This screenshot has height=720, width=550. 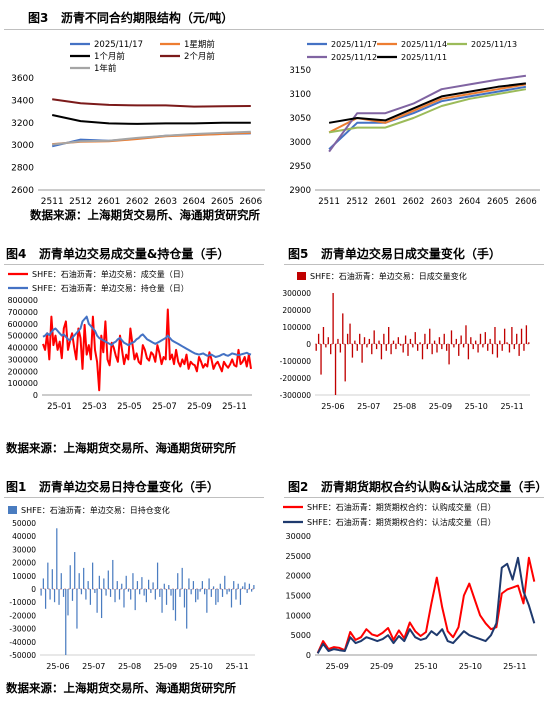 What do you see at coordinates (94, 407) in the screenshot?
I see `x-tick-label: 25-03` at bounding box center [94, 407].